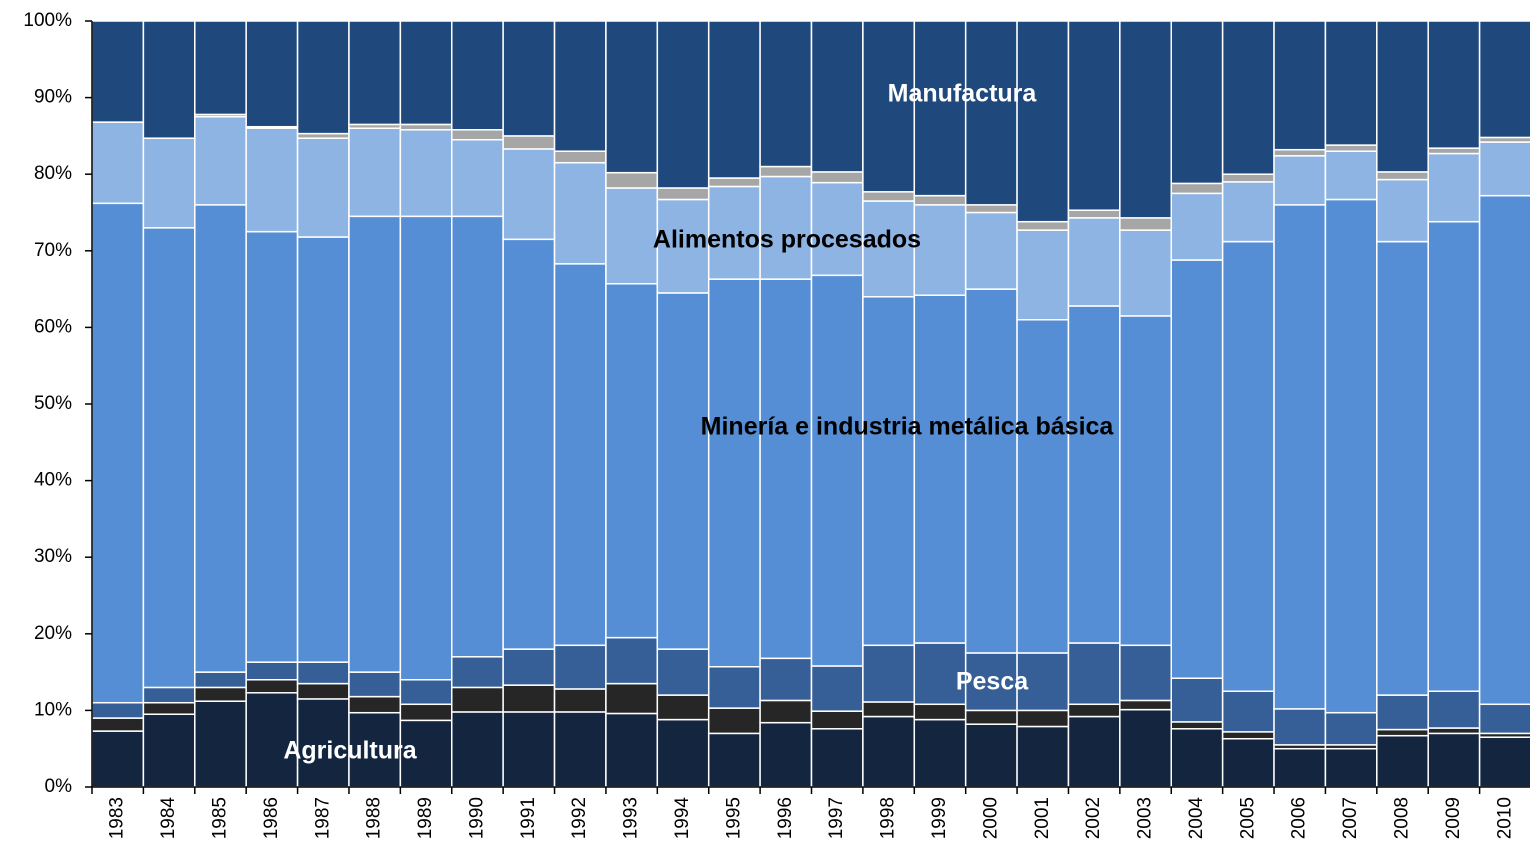 Image resolution: width=1530 pixels, height=857 pixels. I want to click on y-tick-label: 100%, so click(47, 20).